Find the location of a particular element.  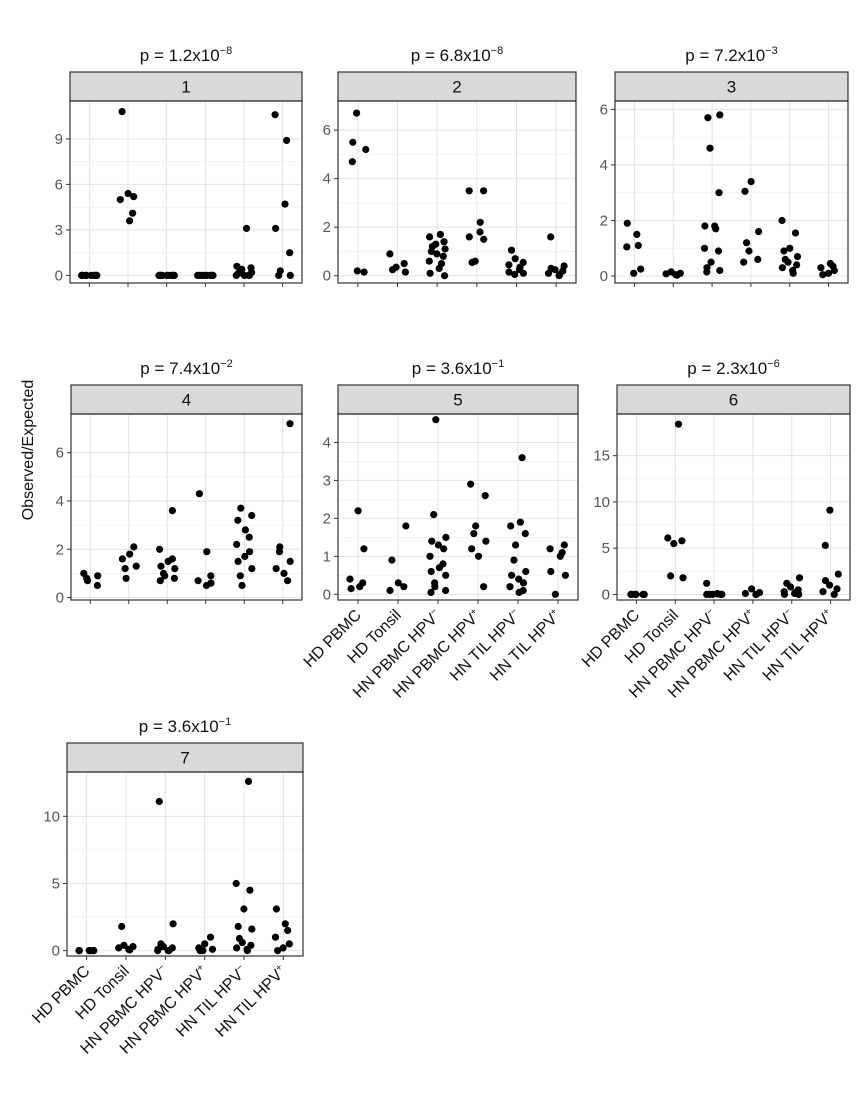

facet-strip-label: 1 is located at coordinates (185, 87).